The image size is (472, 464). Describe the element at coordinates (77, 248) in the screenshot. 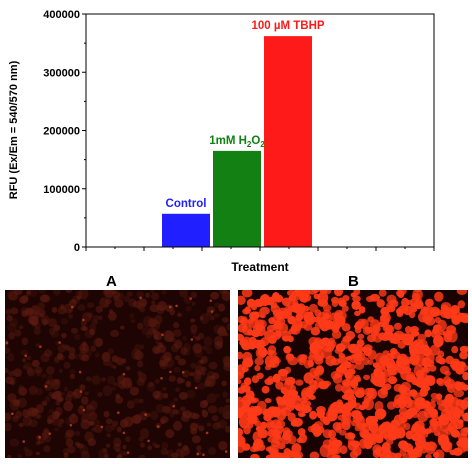

I see `y-tick-label: 0` at that location.